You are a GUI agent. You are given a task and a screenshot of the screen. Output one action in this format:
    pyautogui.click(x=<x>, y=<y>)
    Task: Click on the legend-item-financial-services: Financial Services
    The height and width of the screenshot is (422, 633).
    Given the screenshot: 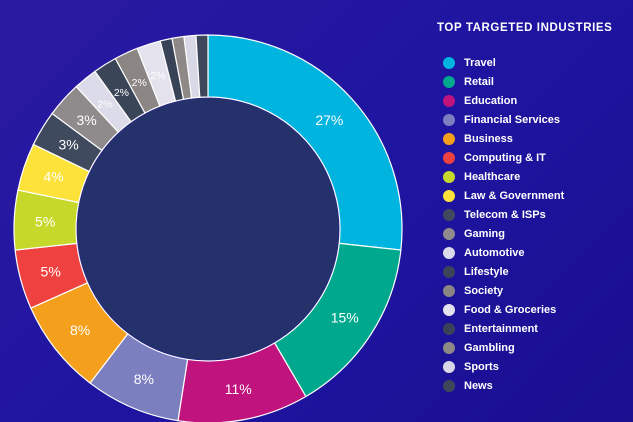 What is the action you would take?
    pyautogui.click(x=532, y=119)
    